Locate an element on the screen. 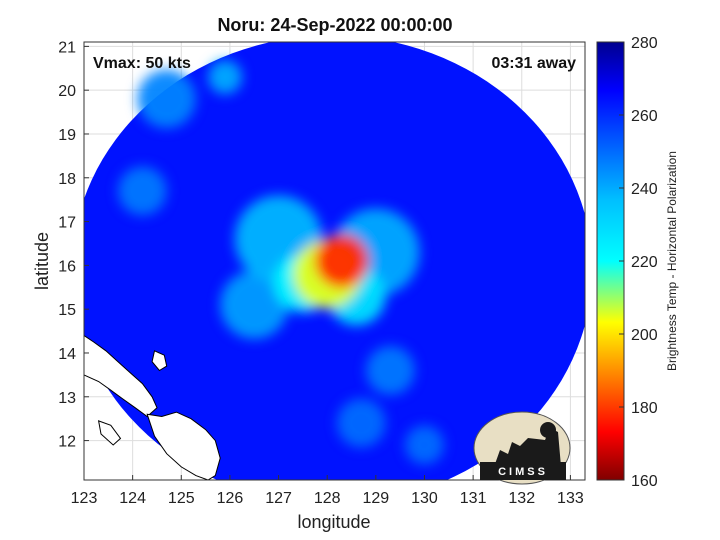 The width and height of the screenshot is (720, 540). y-tick-label: 21 is located at coordinates (67, 47).